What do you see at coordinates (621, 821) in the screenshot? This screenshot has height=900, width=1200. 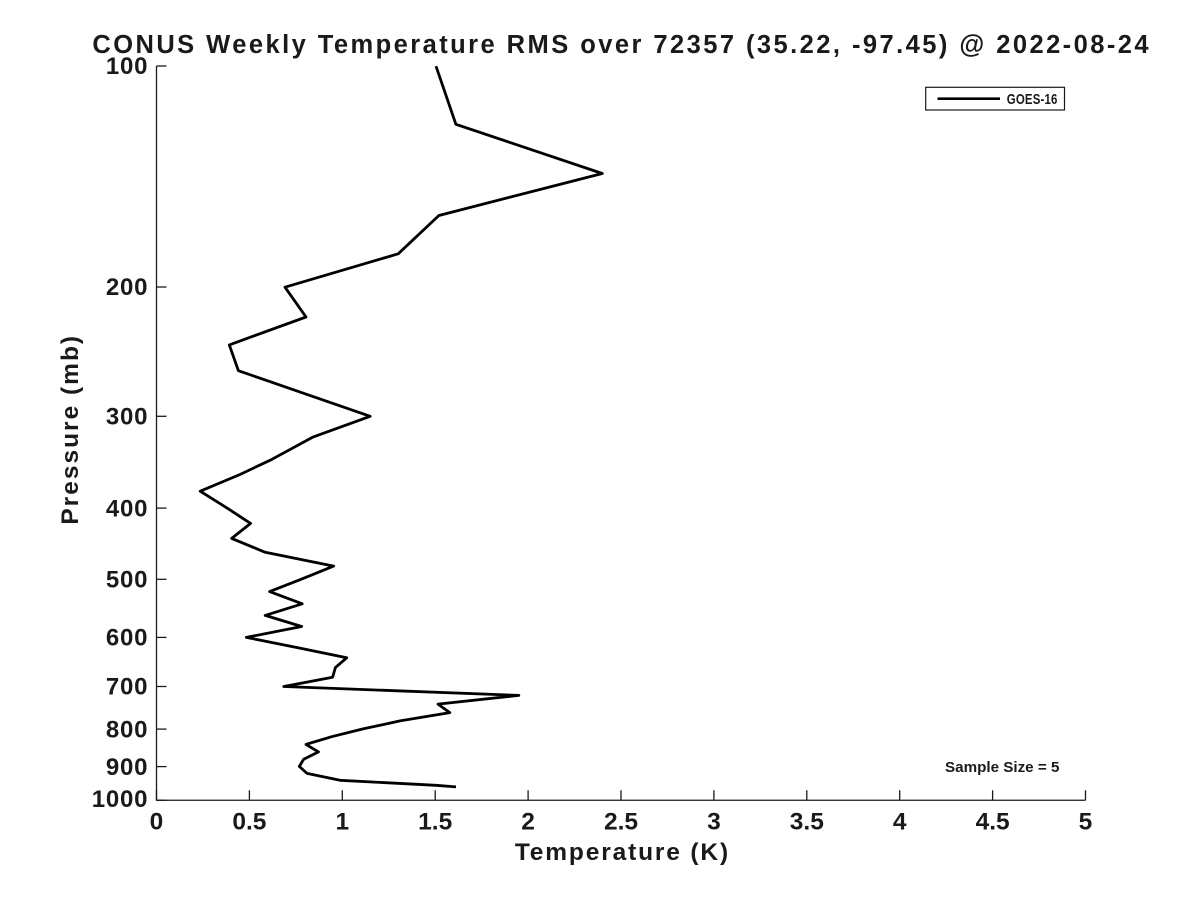 I see `svg-text: 2.5` at bounding box center [621, 821].